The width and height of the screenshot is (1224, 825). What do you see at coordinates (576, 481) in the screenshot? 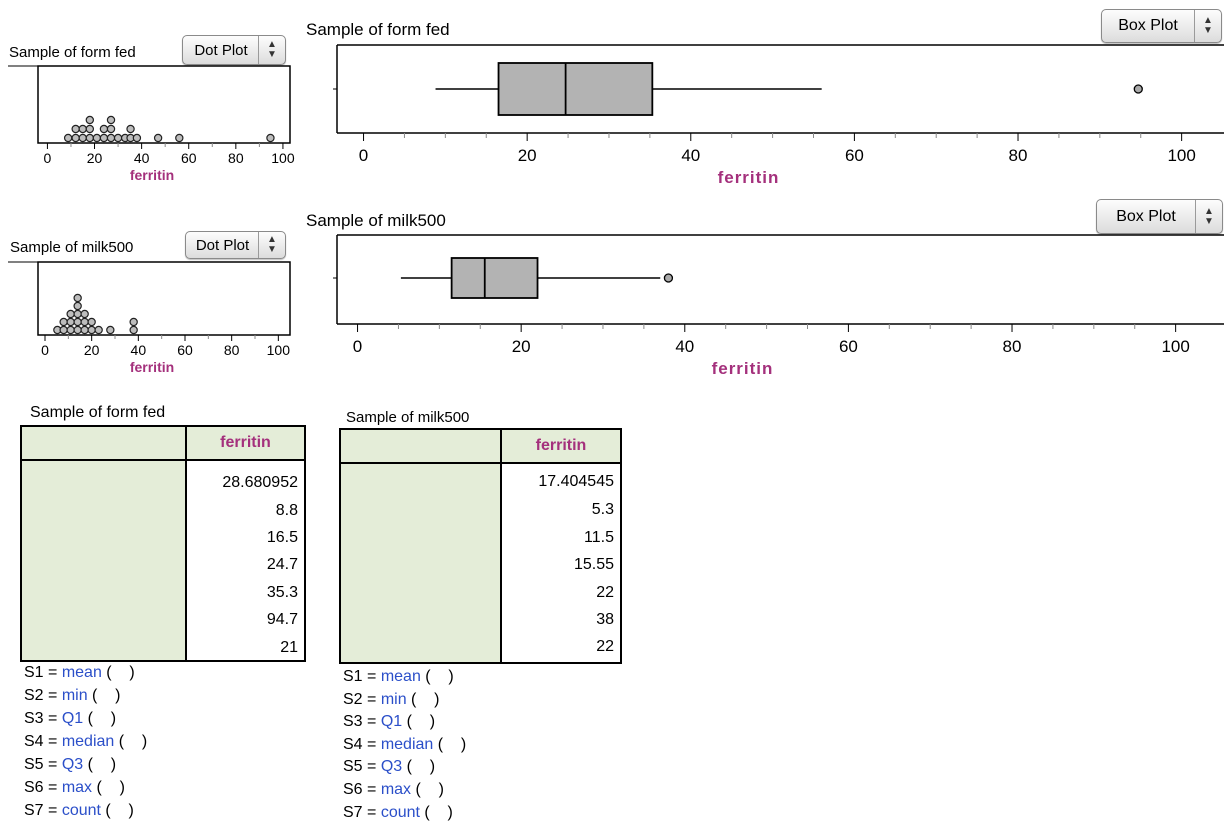
I see `table-cell: 17.404545` at bounding box center [576, 481].